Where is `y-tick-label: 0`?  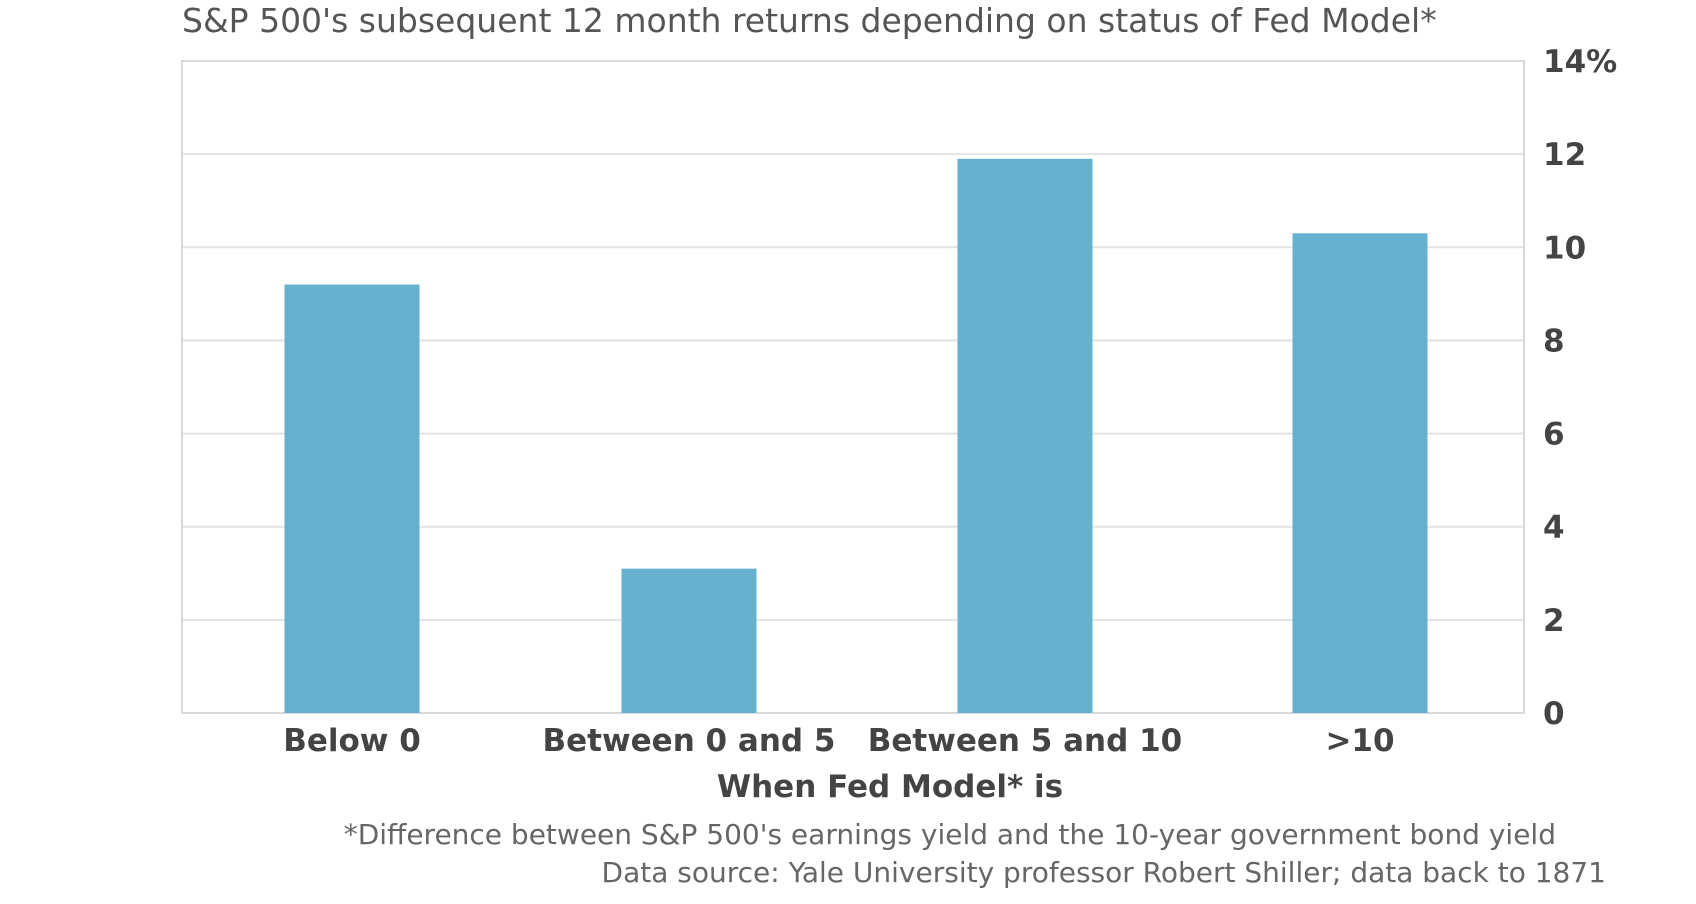 y-tick-label: 0 is located at coordinates (1554, 714).